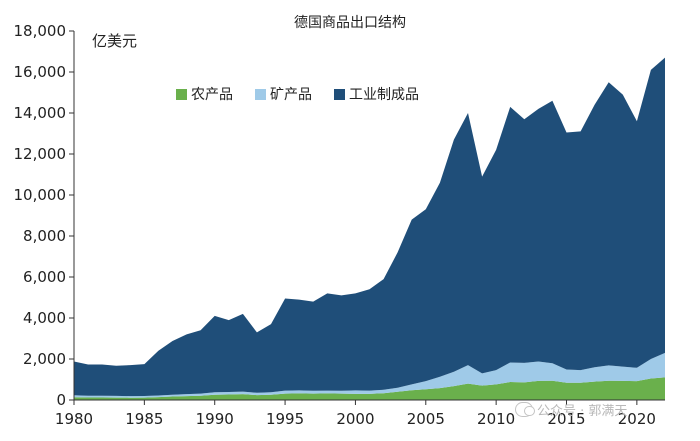  I want to click on watermark-text: 公众号 · 郭满天, so click(582, 411).